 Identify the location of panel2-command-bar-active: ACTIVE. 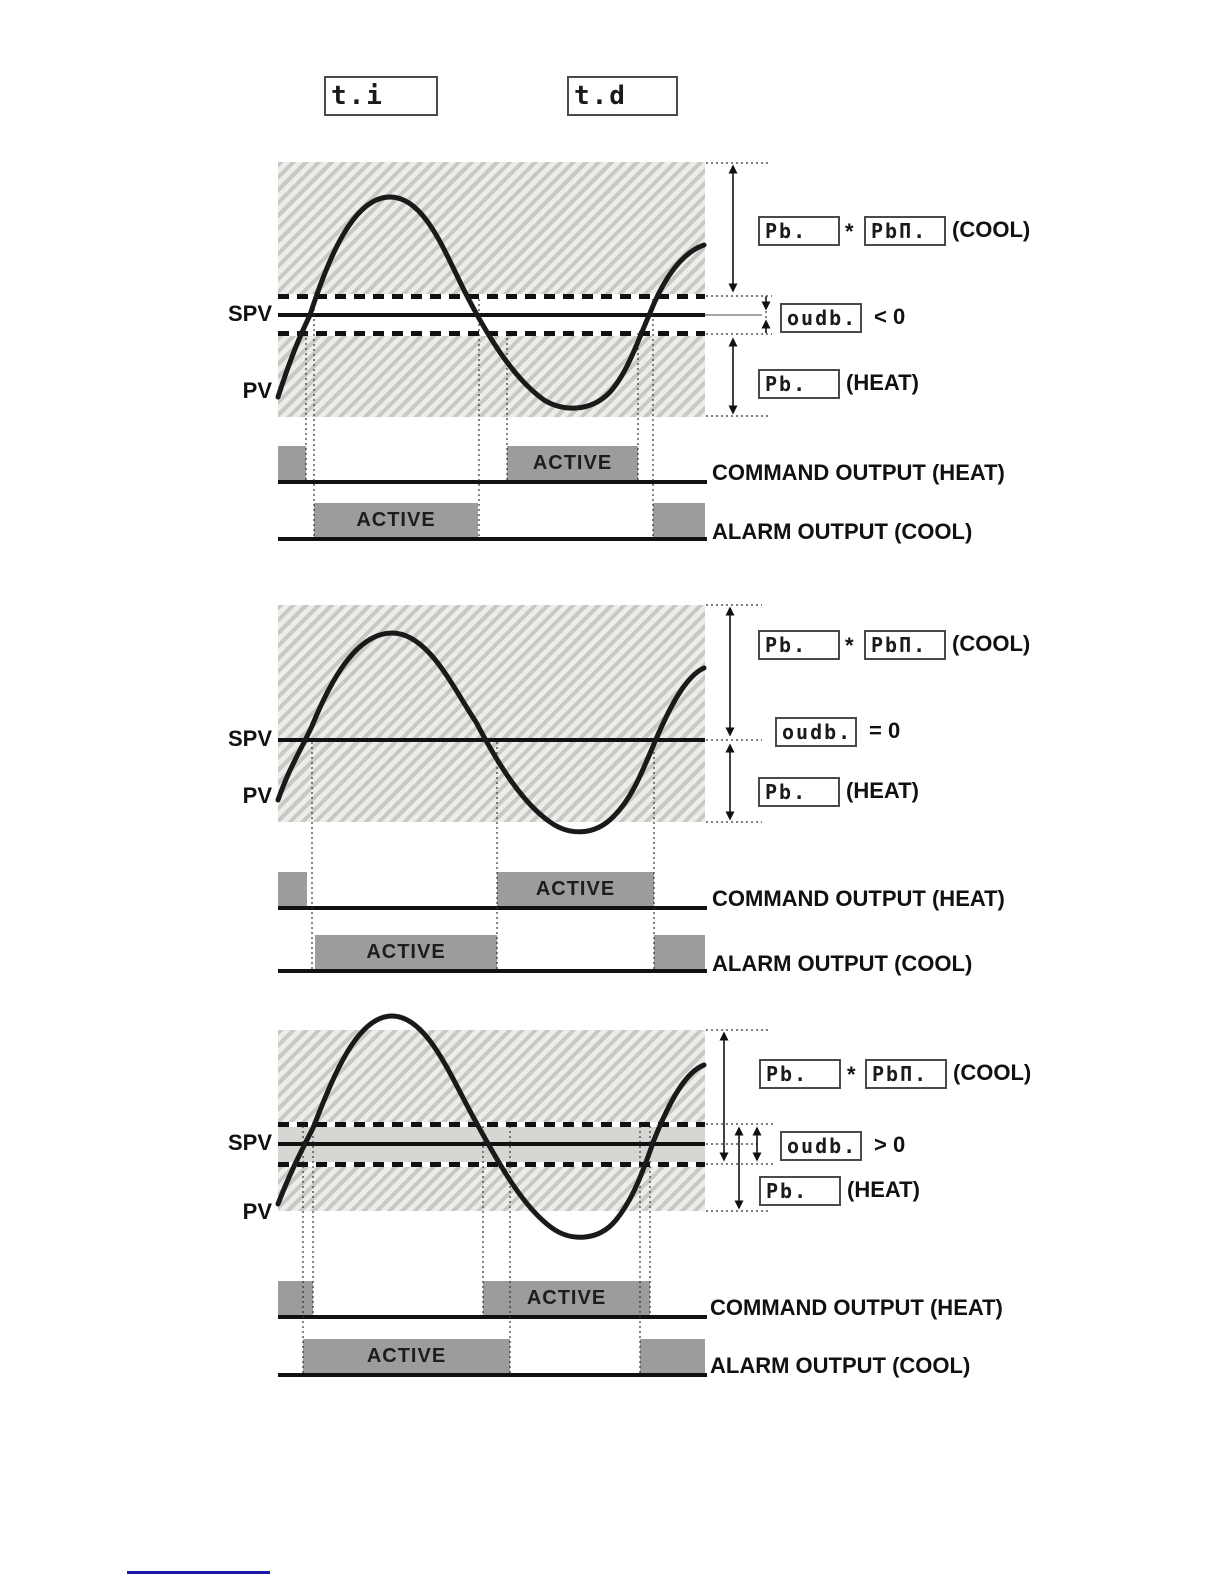
(575, 889).